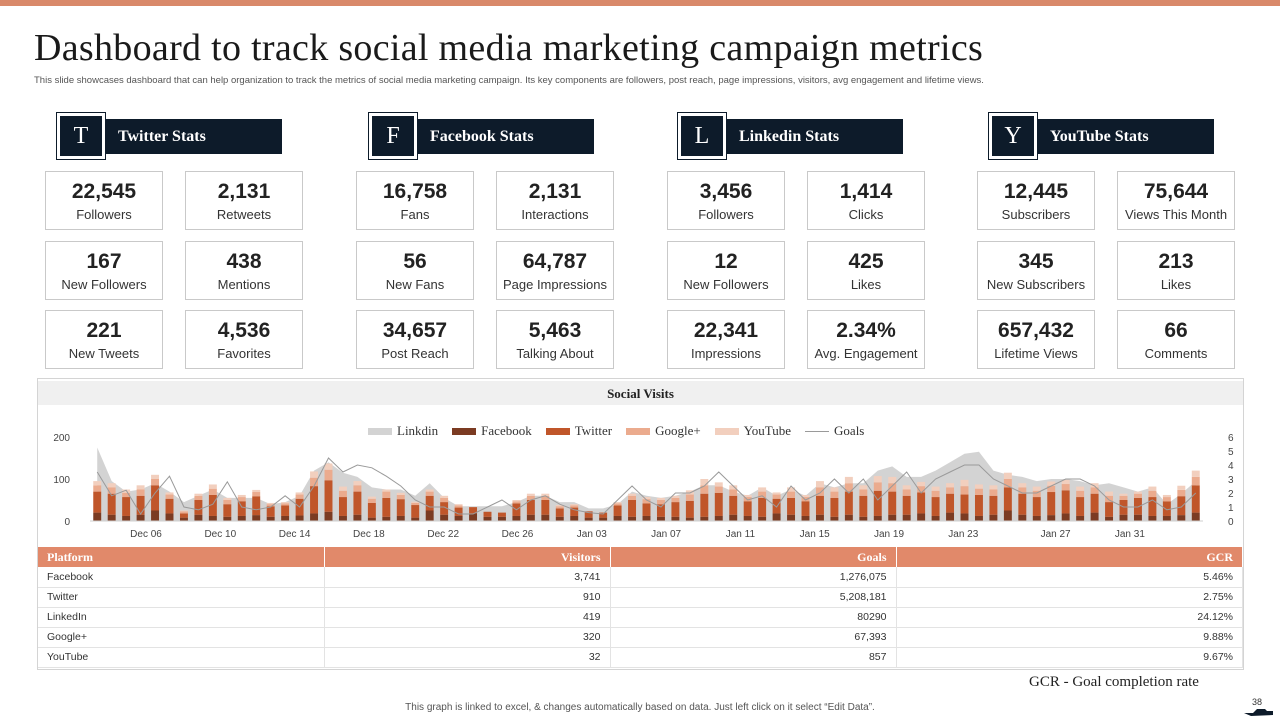 This screenshot has width=1280, height=720. What do you see at coordinates (415, 261) in the screenshot?
I see `stat-value: 56` at bounding box center [415, 261].